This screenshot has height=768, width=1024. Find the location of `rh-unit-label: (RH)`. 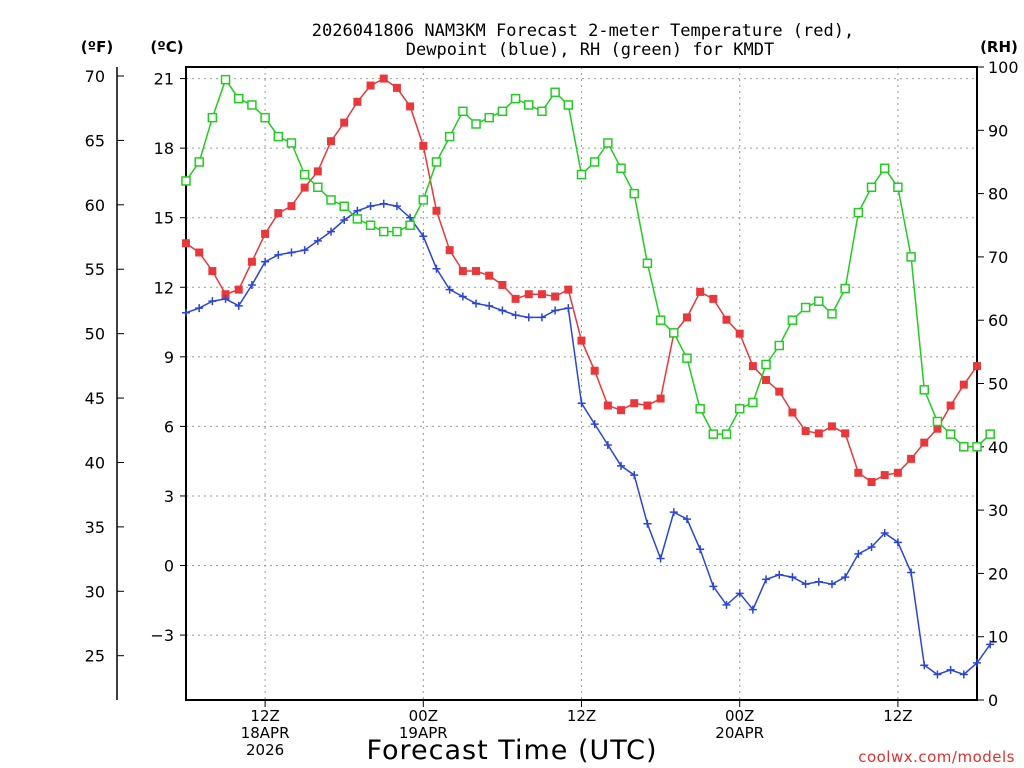

rh-unit-label: (RH) is located at coordinates (999, 47).